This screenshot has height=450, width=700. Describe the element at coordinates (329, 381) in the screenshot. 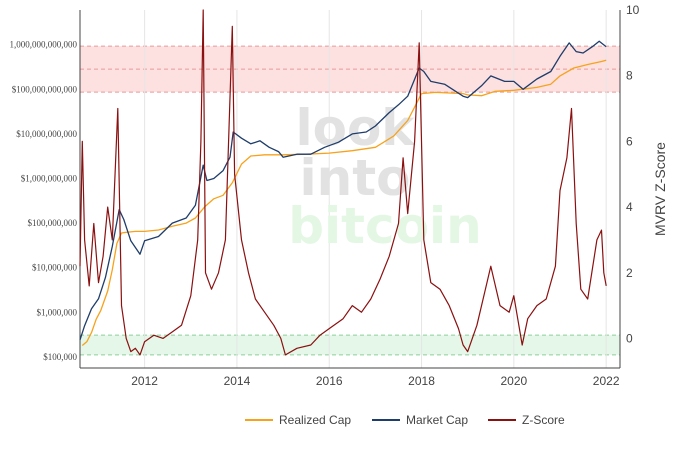

I see `x-tick-label: 2016` at that location.